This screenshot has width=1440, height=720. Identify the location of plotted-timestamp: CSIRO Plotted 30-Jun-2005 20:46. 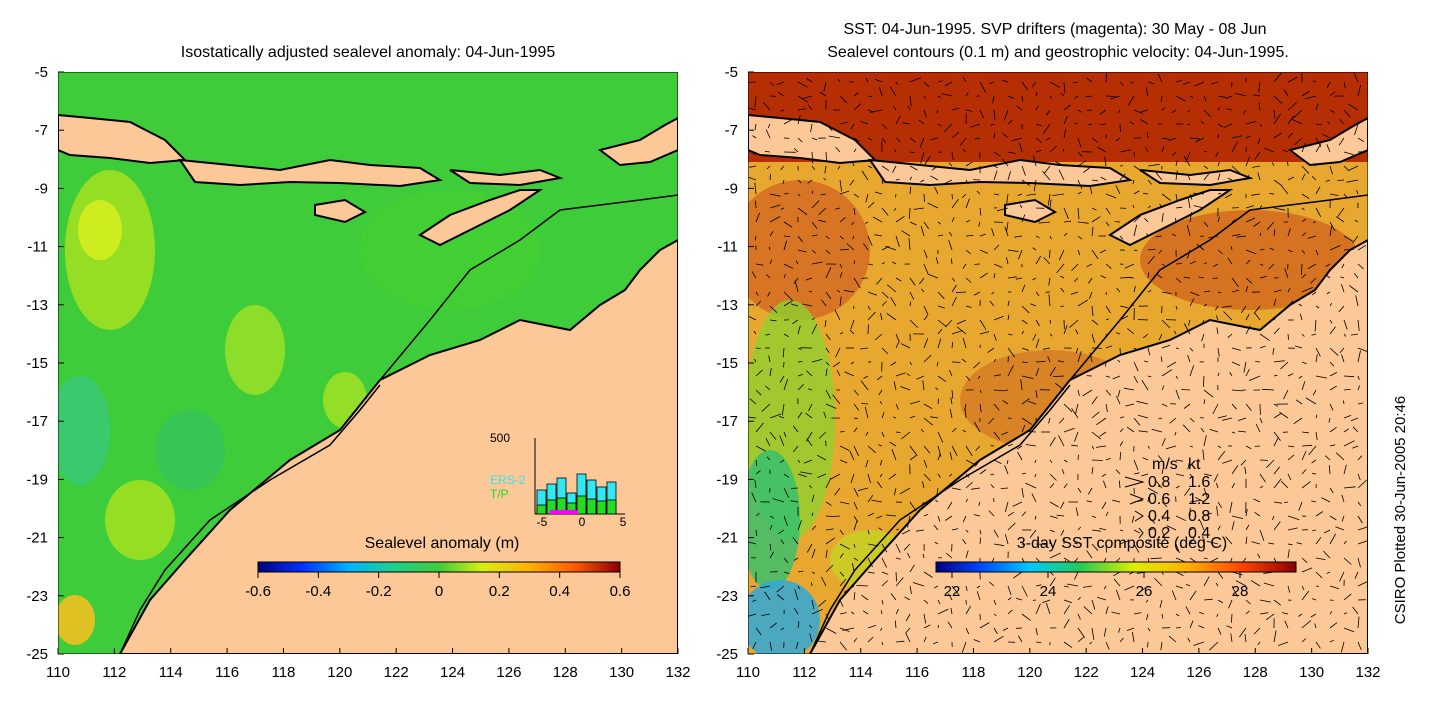
(1400, 510).